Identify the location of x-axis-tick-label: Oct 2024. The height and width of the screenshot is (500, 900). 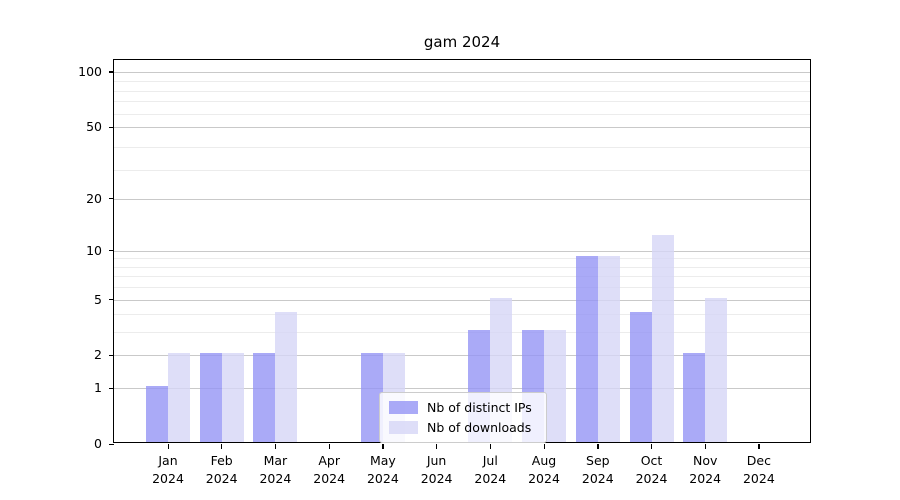
(651, 470).